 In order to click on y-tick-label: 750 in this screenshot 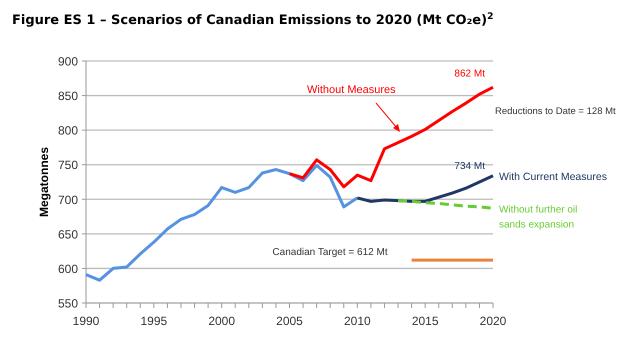, I will do `click(68, 165)`.